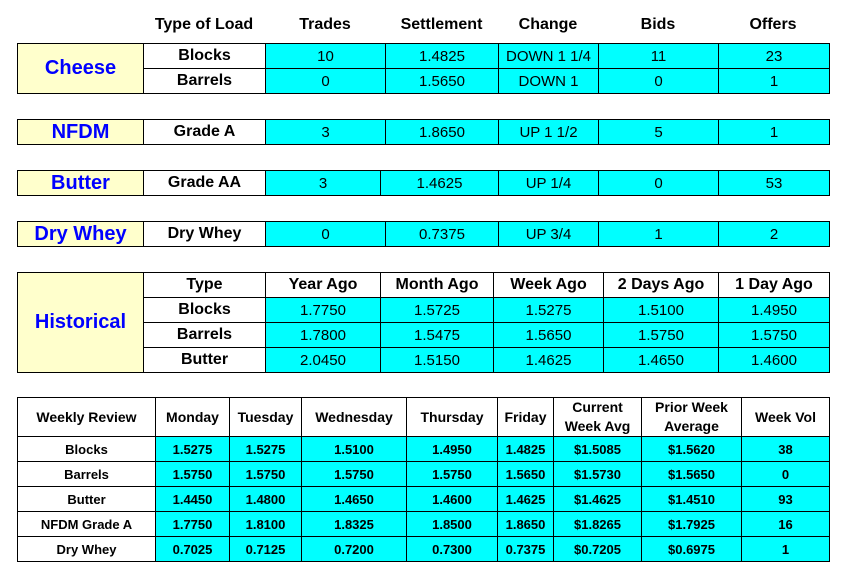 This screenshot has height=580, width=863. What do you see at coordinates (354, 549) in the screenshot?
I see `weekly-cell: 0.7200` at bounding box center [354, 549].